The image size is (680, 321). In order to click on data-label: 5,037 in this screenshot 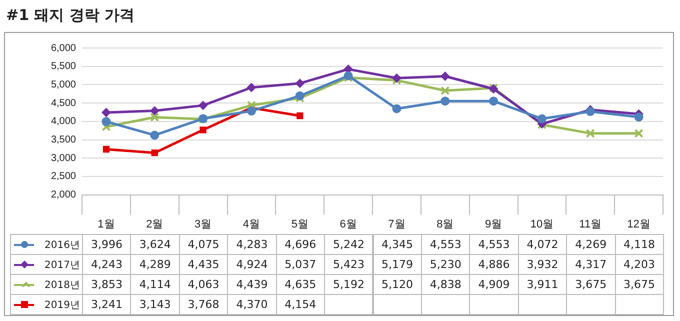, I will do `click(301, 264)`.